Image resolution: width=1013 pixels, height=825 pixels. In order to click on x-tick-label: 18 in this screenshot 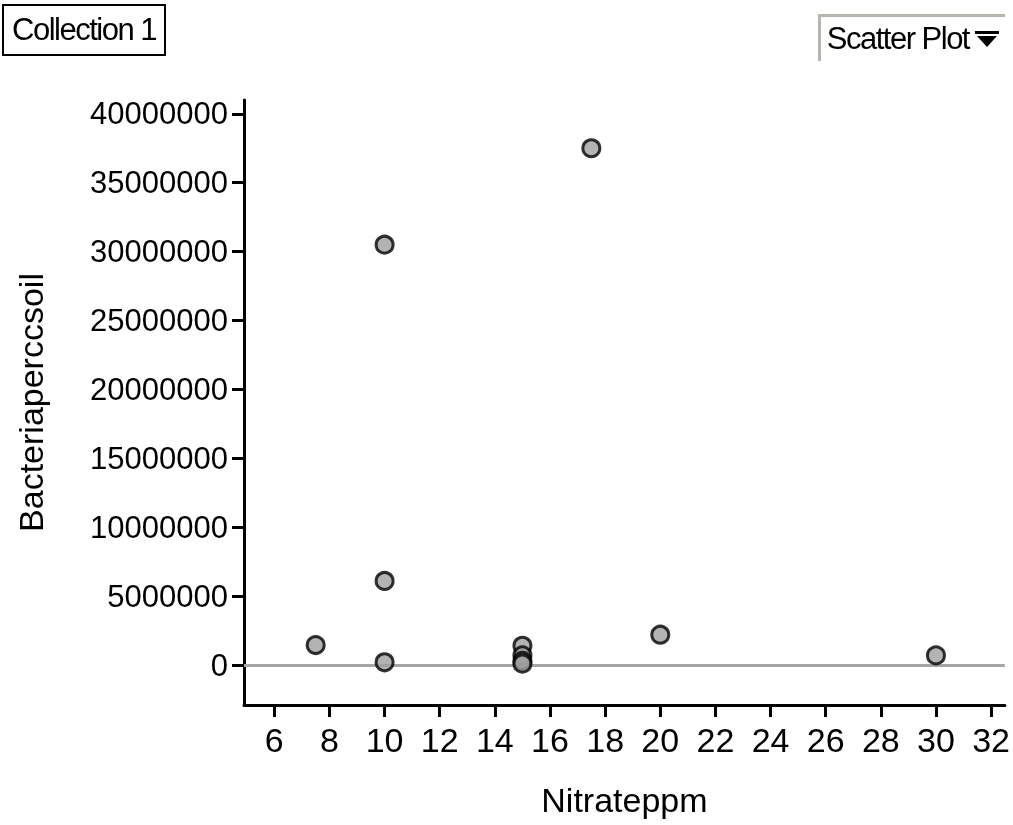, I will do `click(605, 740)`.